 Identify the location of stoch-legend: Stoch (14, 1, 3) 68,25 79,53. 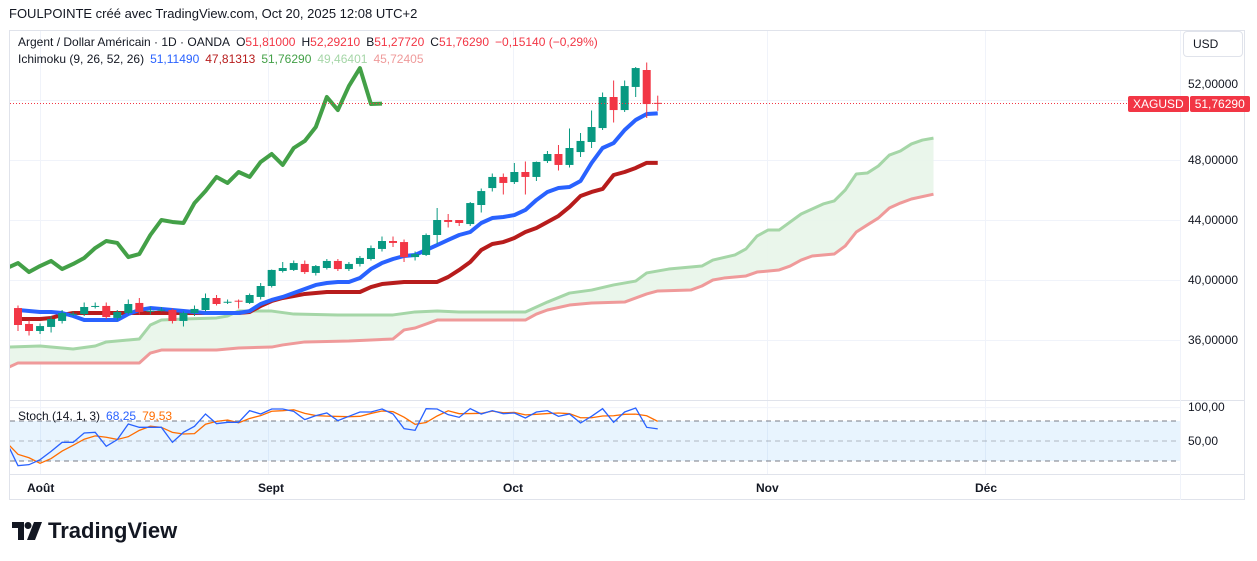
(98, 416).